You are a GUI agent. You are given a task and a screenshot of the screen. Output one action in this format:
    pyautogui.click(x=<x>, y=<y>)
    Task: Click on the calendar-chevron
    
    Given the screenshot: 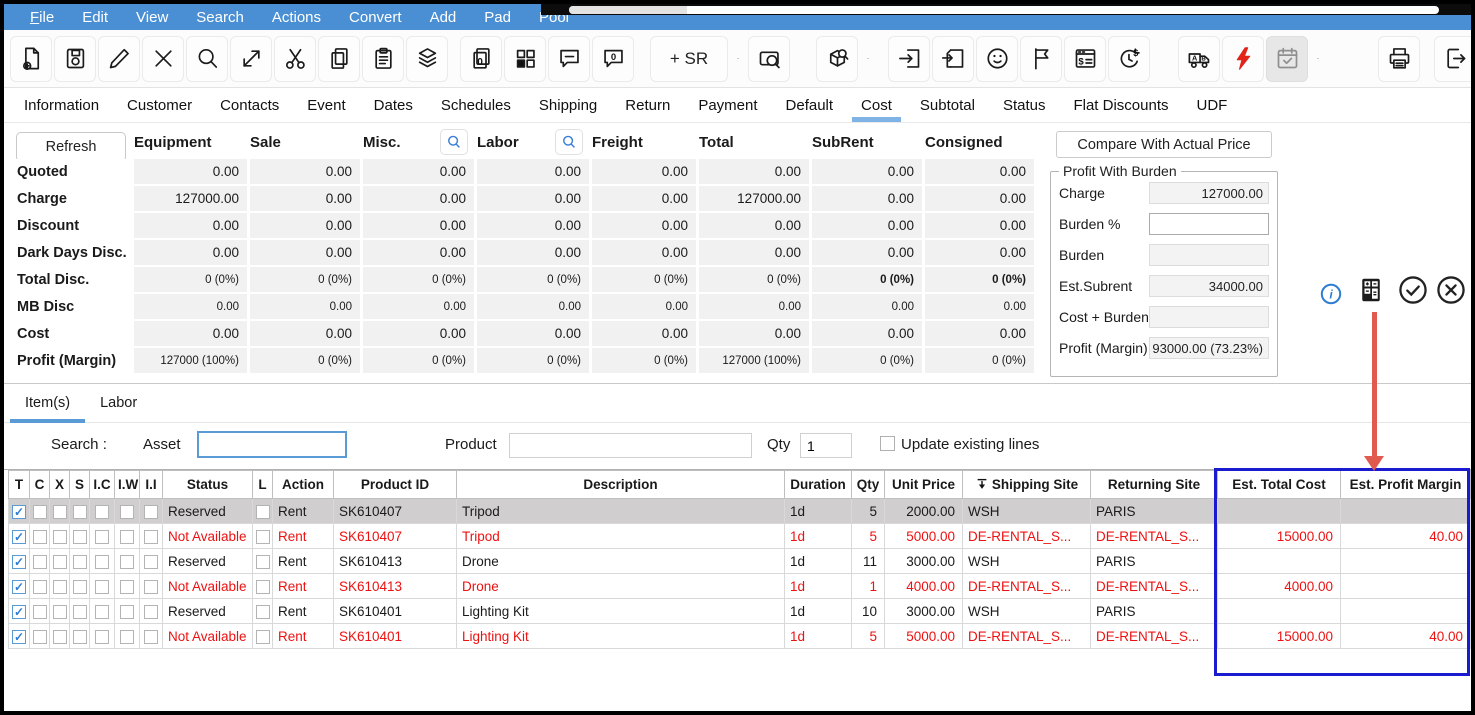 What is the action you would take?
    pyautogui.click(x=1318, y=59)
    